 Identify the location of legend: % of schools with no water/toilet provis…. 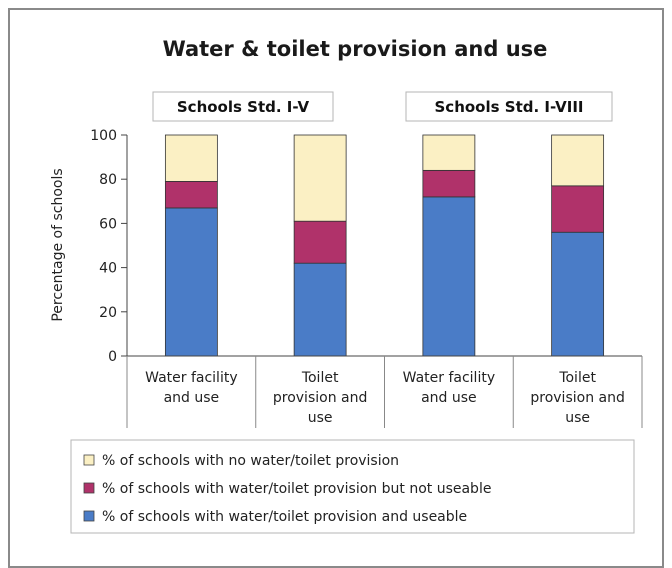
(352, 486).